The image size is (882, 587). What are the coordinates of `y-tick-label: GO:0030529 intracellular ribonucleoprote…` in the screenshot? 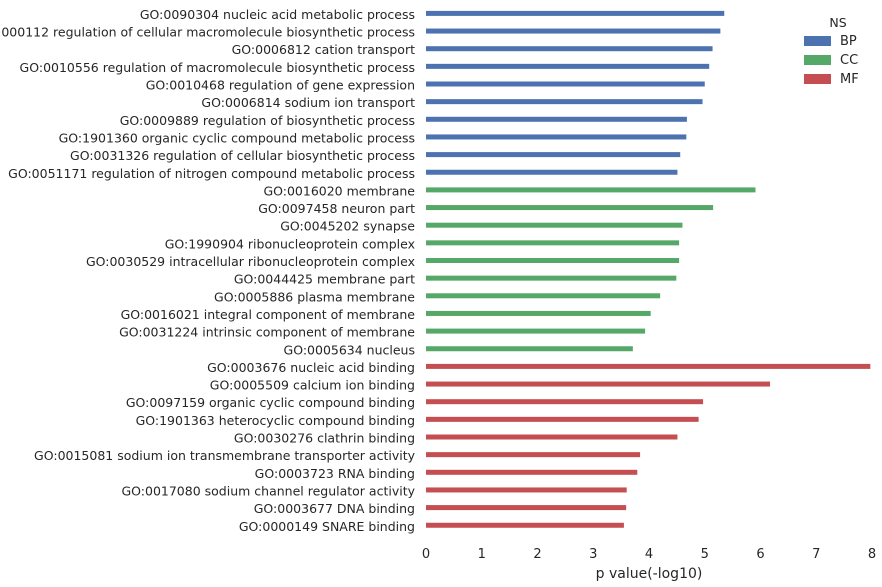 It's located at (250, 261).